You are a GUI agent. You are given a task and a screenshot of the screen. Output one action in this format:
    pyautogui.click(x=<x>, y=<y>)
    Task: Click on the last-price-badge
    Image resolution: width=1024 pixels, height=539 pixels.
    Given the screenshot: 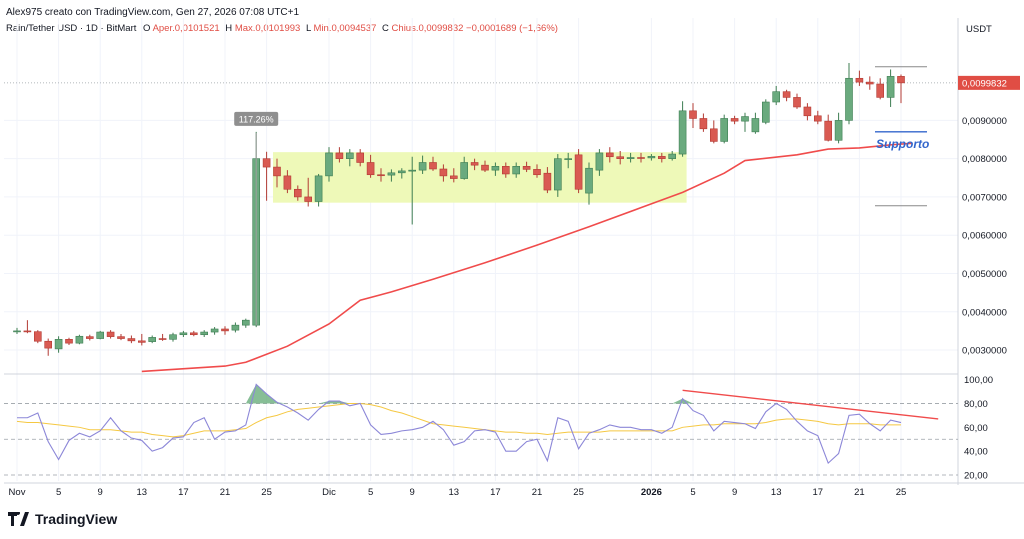 What is the action you would take?
    pyautogui.click(x=989, y=82)
    